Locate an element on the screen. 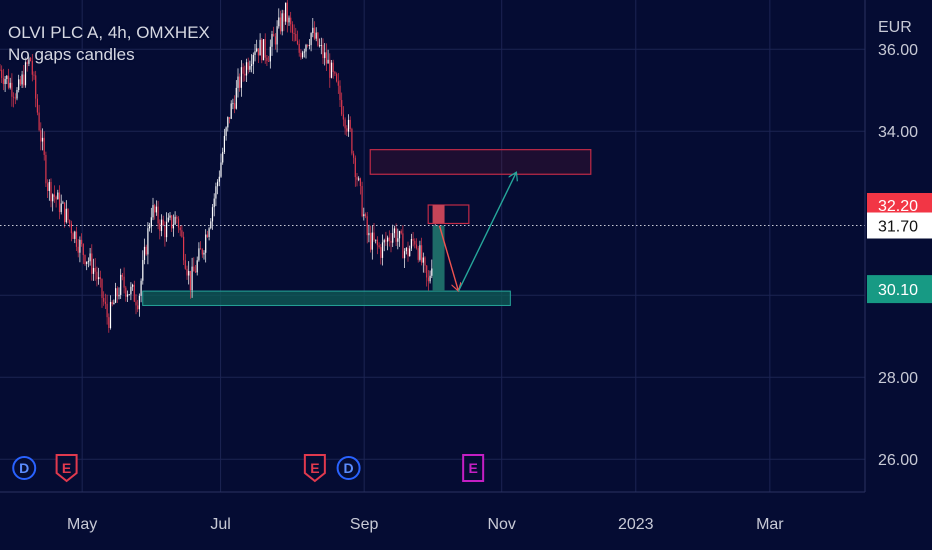 This screenshot has height=550, width=932. price-tick-label: 36.00 is located at coordinates (898, 50).